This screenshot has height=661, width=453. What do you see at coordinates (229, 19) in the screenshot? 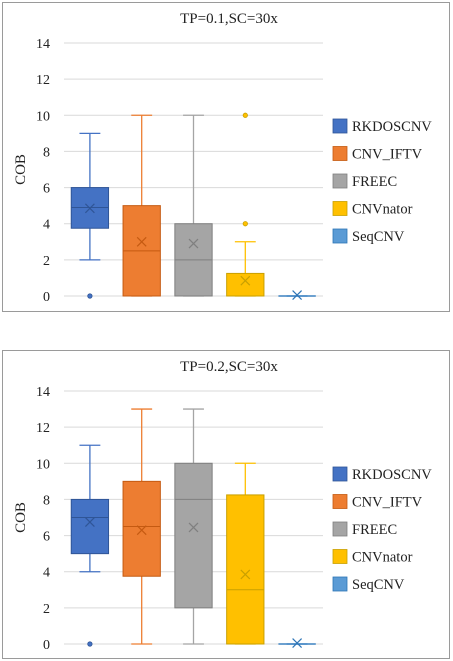
I see `chart-title: TP=0.1,SC=30x` at bounding box center [229, 19].